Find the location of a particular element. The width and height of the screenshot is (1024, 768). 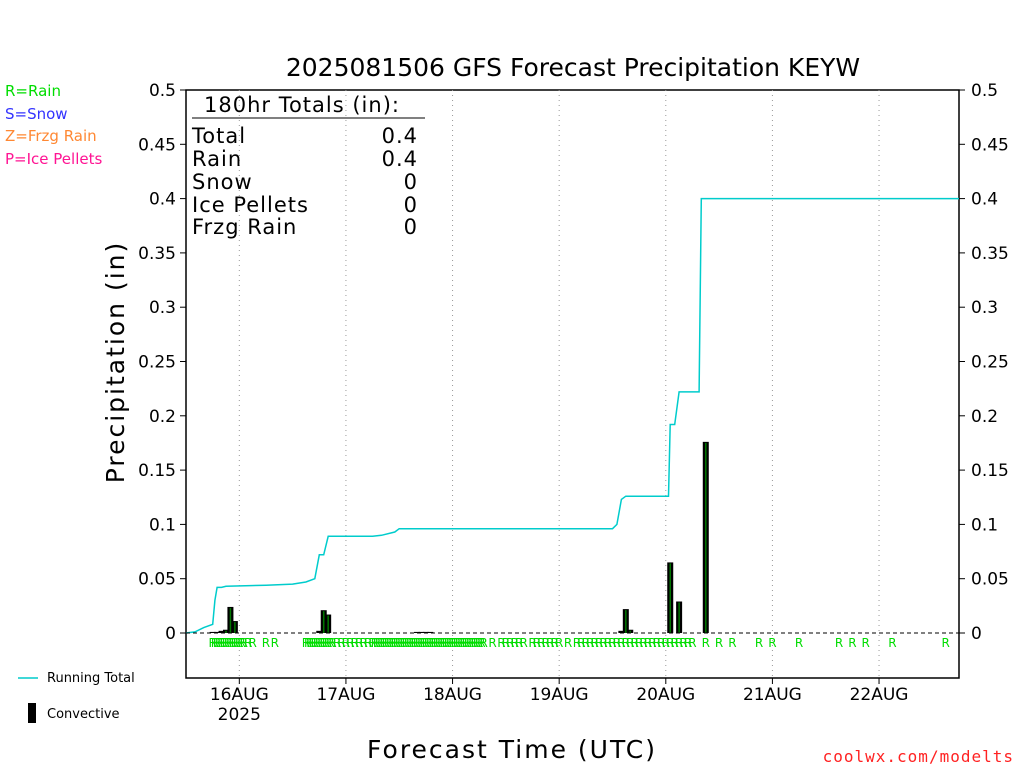

convective-label: Convective is located at coordinates (83, 714).